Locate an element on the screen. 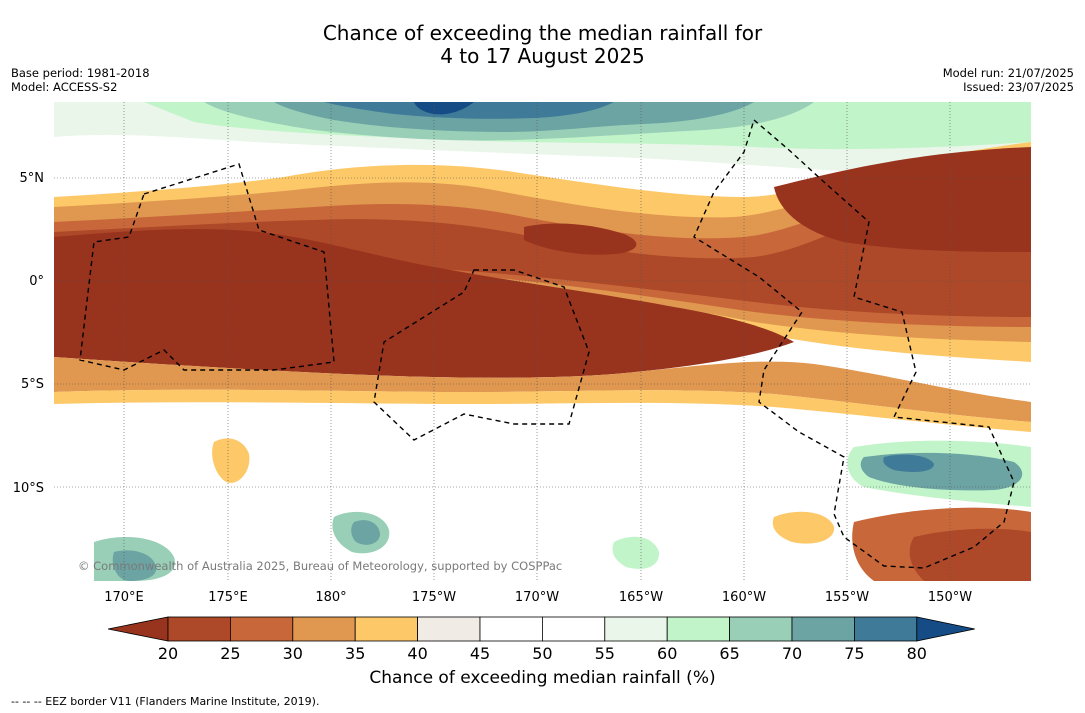 This screenshot has height=713, width=1085. colorbar-tick-label: 55 is located at coordinates (604, 653).